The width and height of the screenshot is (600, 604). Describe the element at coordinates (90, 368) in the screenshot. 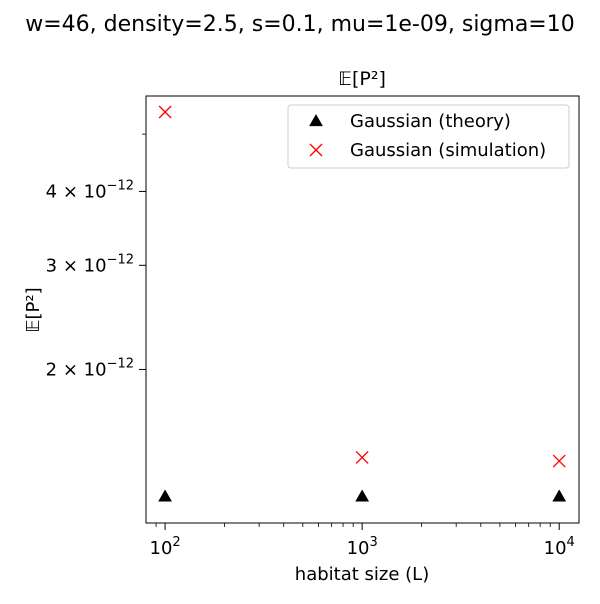

I see `y-tick-label: 2 × 10⁻¹²` at that location.